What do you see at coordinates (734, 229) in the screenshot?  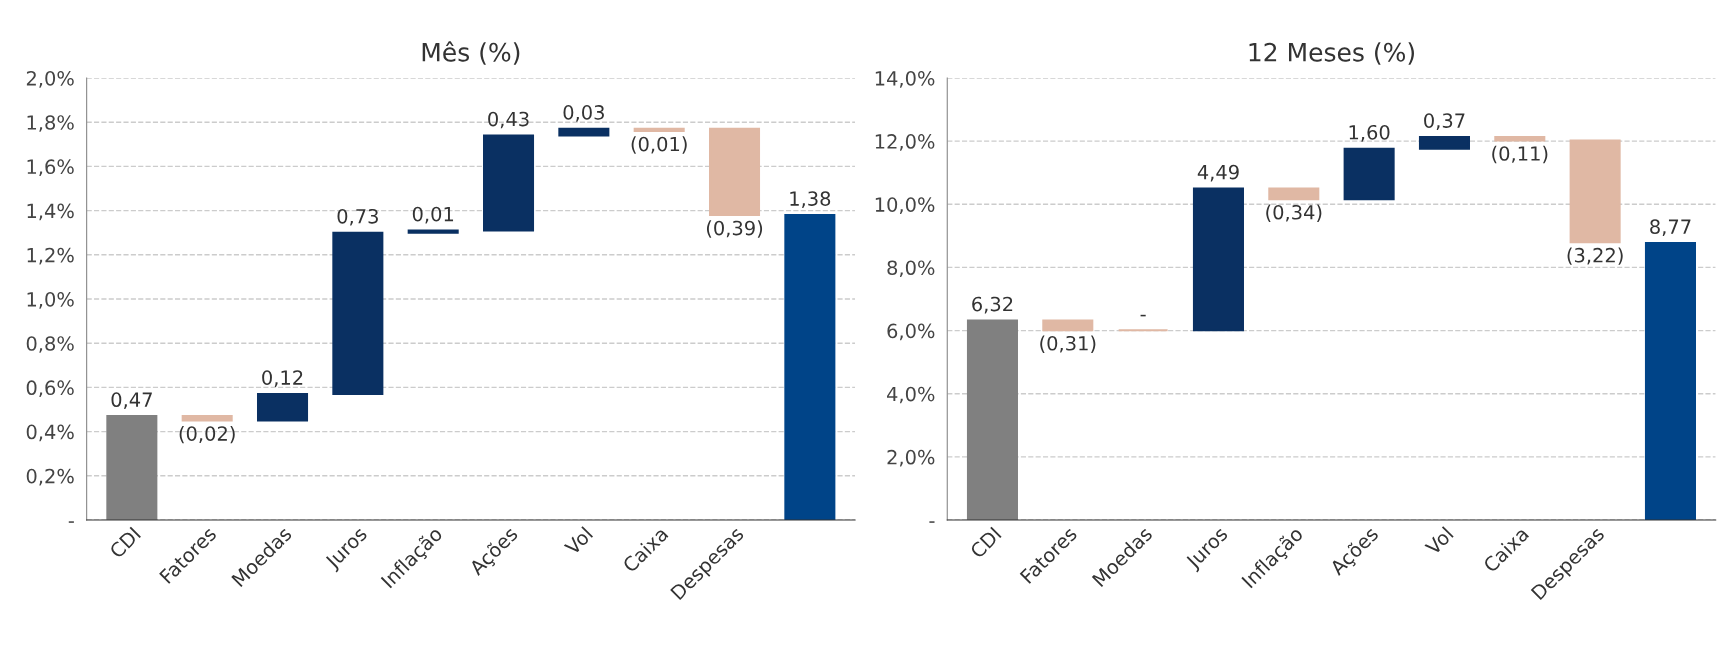 I see `data-label: (0,39)` at bounding box center [734, 229].